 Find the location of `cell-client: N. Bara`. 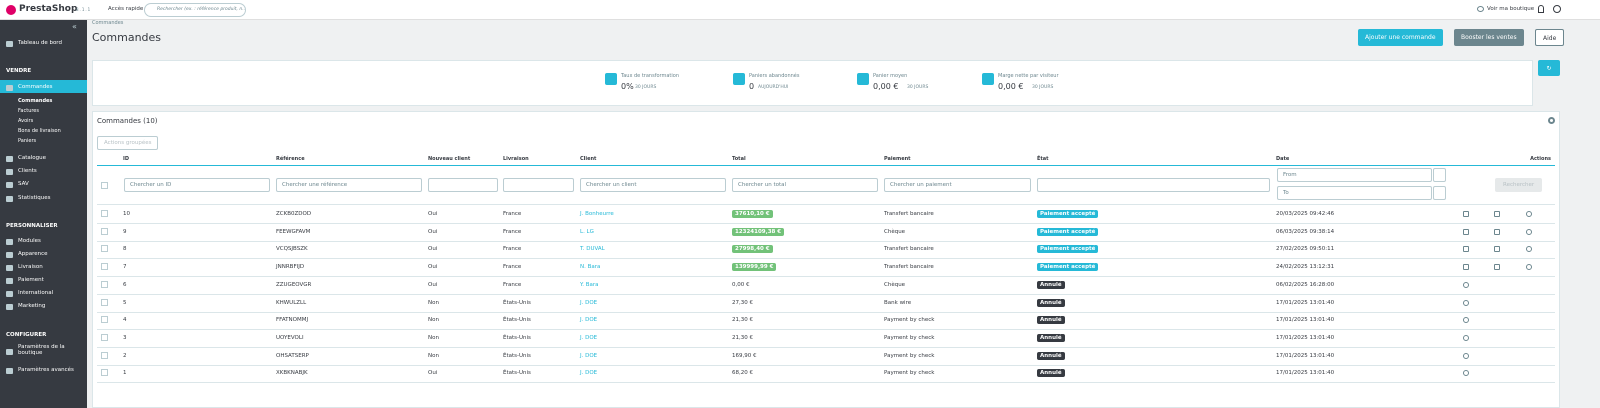

cell-client: N. Bara is located at coordinates (590, 267).